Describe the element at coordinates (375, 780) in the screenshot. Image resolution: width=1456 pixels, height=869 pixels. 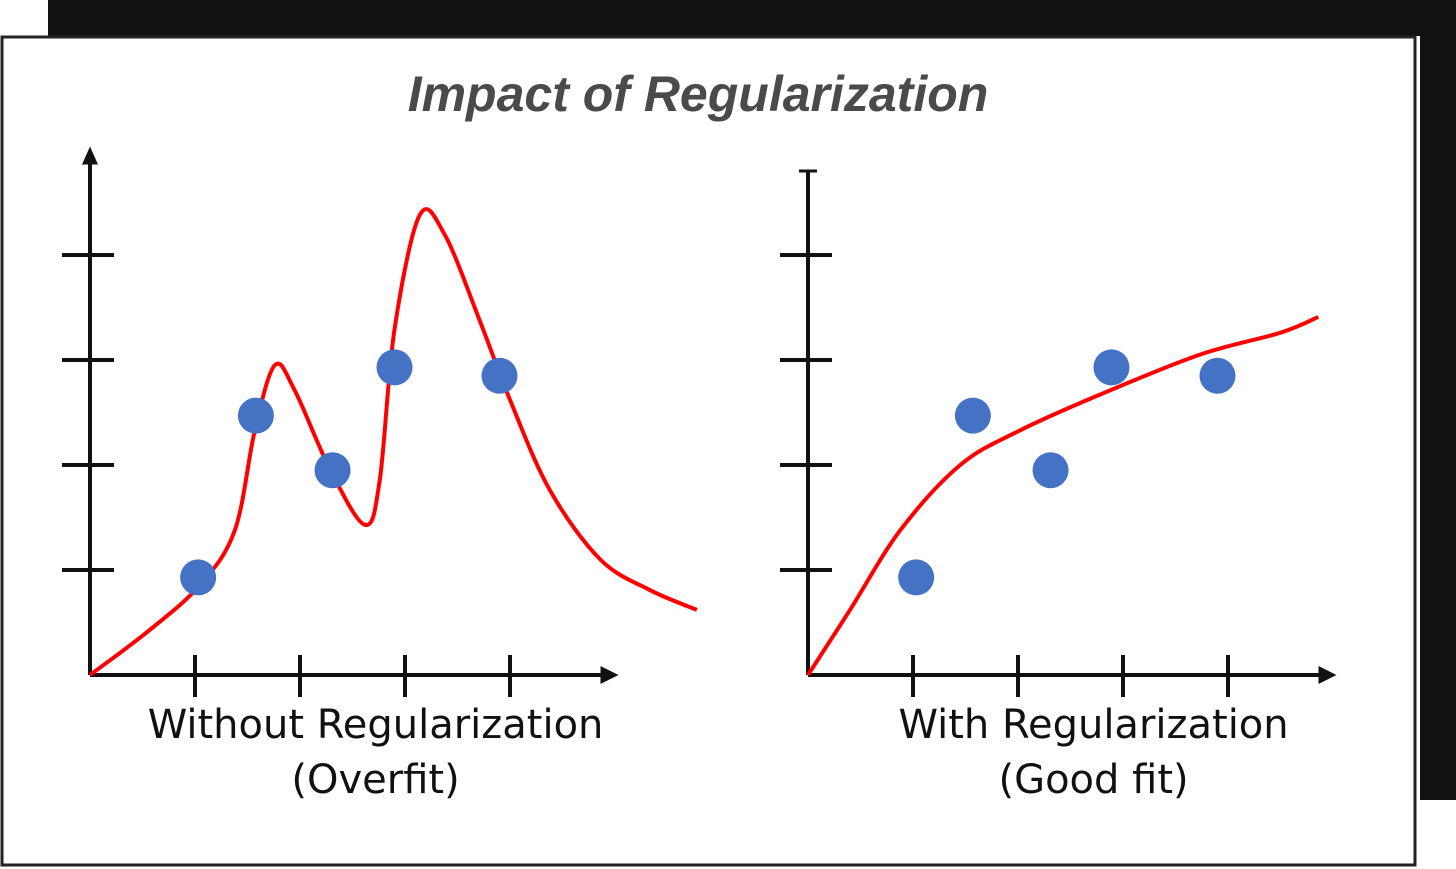
I see `x-axis-label: (Overfit)` at that location.